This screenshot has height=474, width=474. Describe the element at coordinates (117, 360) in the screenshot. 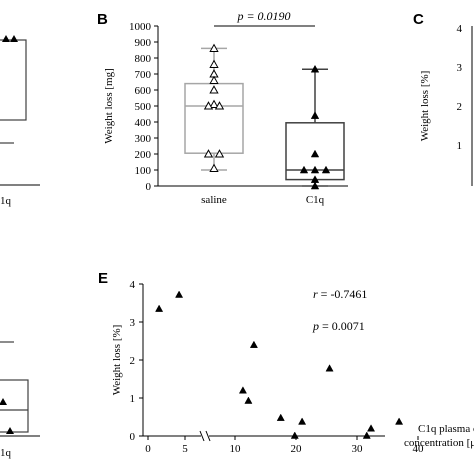

I see `panel-e-y-label: Weight loss [%]` at that location.